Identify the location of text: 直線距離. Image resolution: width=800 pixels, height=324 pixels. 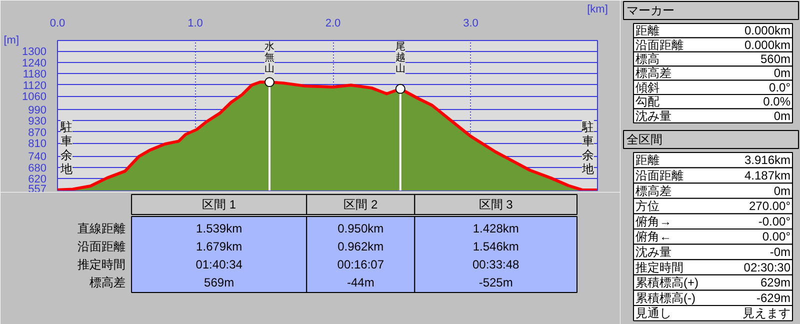
(101, 229).